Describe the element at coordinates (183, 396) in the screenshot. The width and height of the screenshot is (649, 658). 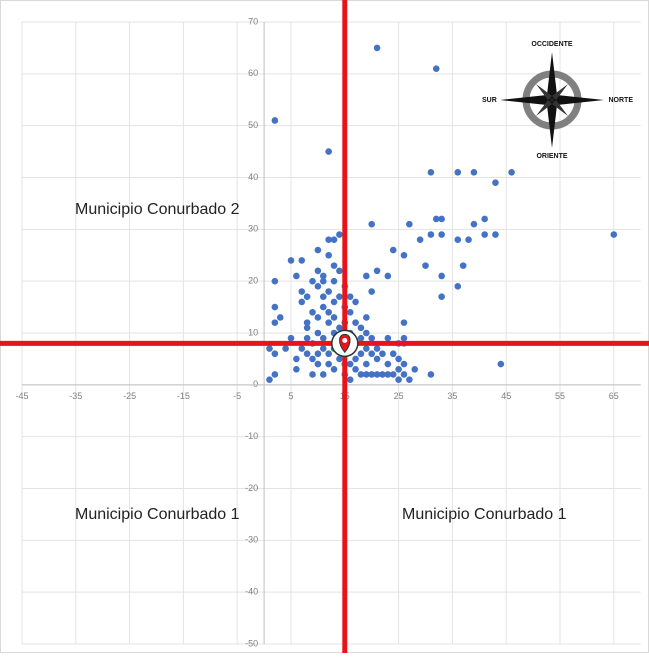
I see `x-tick-label: -15` at that location.